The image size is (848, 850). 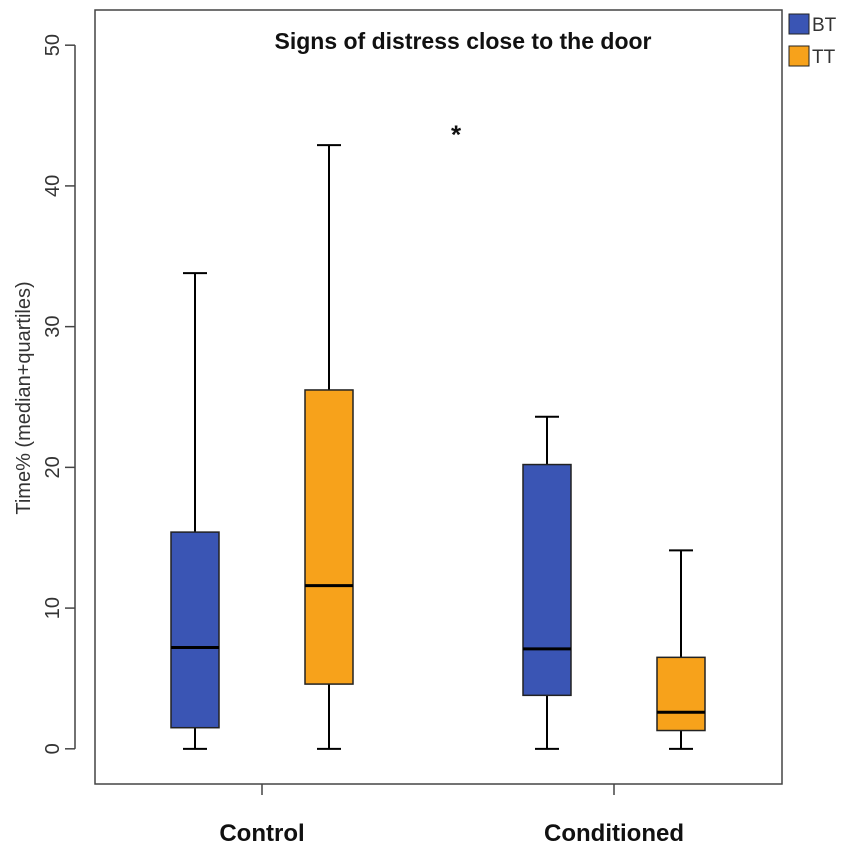 What do you see at coordinates (451, 815) in the screenshot?
I see `x-axis: Control Conditioned` at bounding box center [451, 815].